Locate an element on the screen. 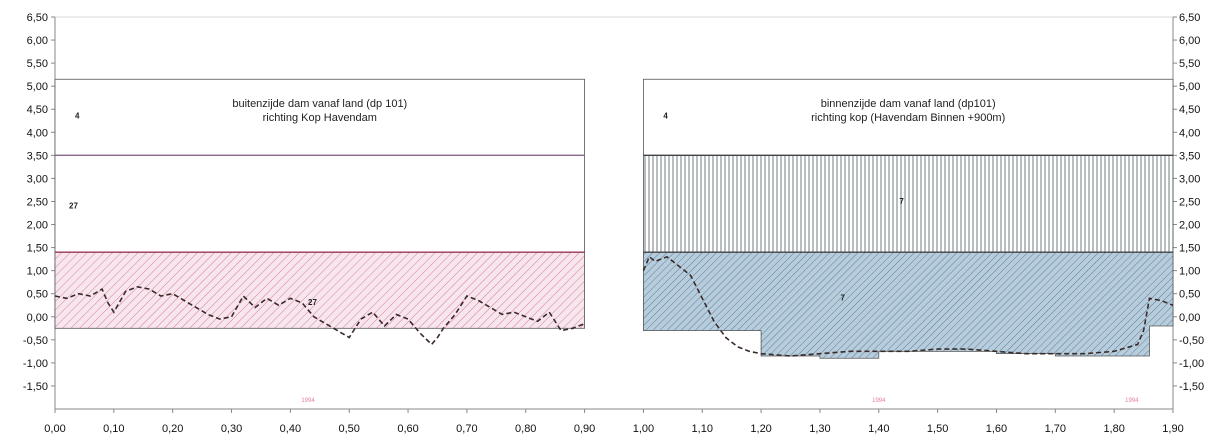  y-tick-label-right: 6,00 is located at coordinates (1189, 41).